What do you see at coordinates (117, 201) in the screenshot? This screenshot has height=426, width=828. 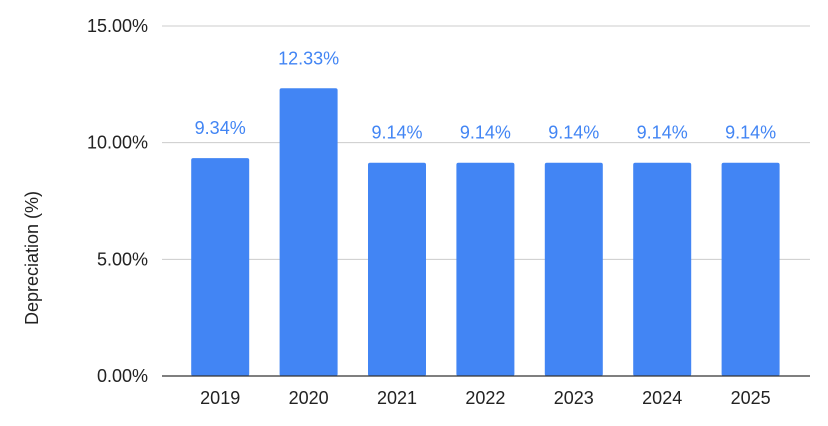 I see `y-axis-tick-labels: 0.00% 5.00% 10.00% 15.00%` at bounding box center [117, 201].